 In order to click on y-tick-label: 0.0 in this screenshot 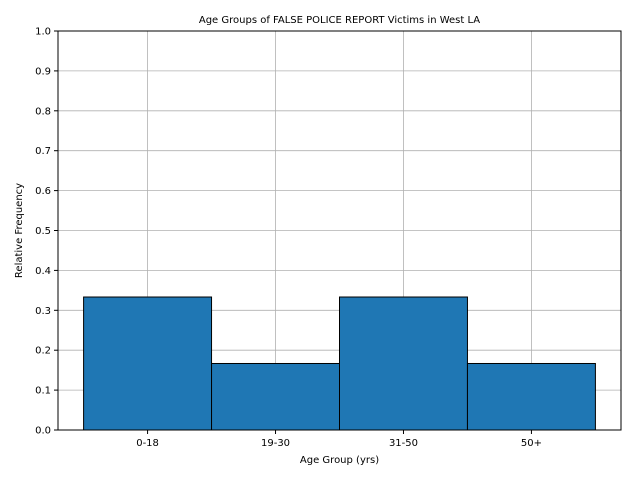, I will do `click(43, 431)`.